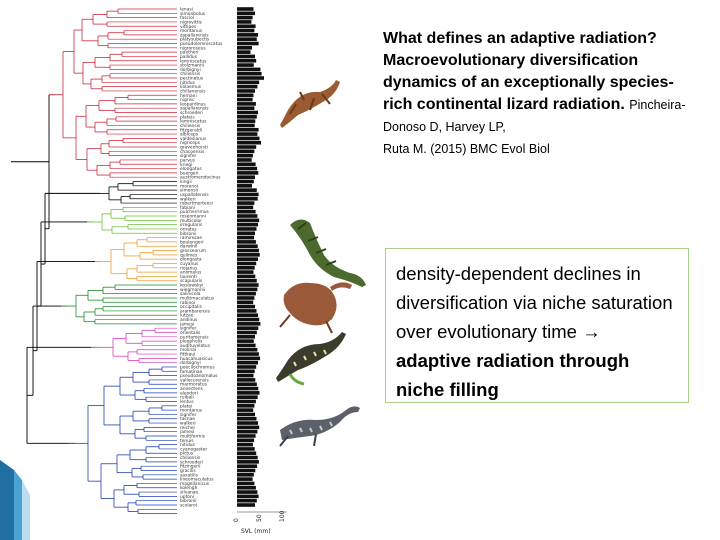 The image size is (720, 540). Describe the element at coordinates (190, 126) in the screenshot. I see `species-label: chiliensis` at that location.